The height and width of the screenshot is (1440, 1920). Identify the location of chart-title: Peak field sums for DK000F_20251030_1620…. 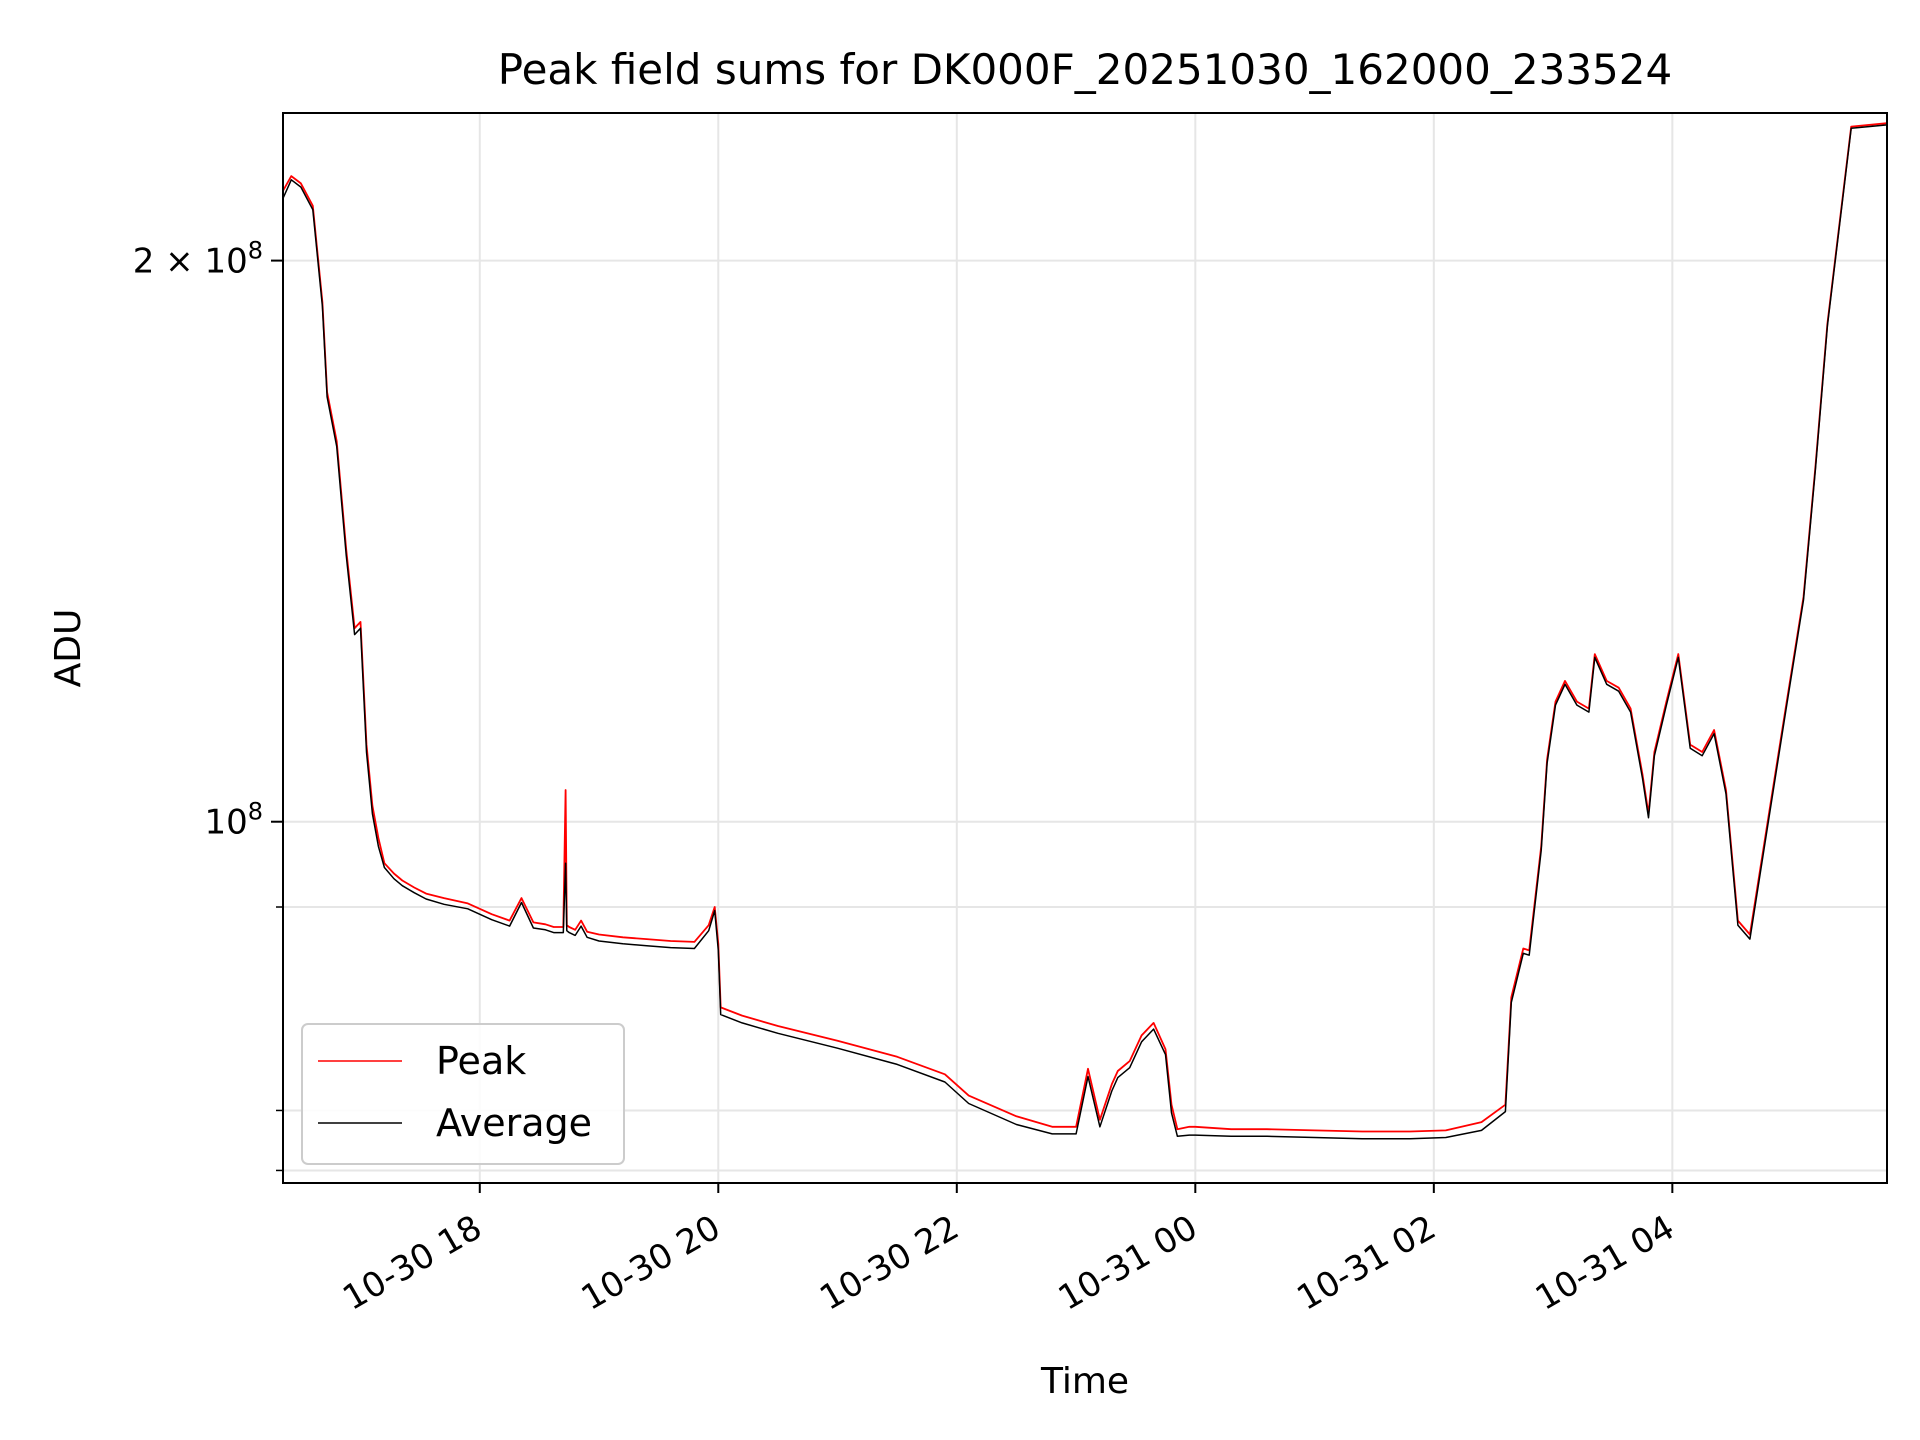
(1085, 69).